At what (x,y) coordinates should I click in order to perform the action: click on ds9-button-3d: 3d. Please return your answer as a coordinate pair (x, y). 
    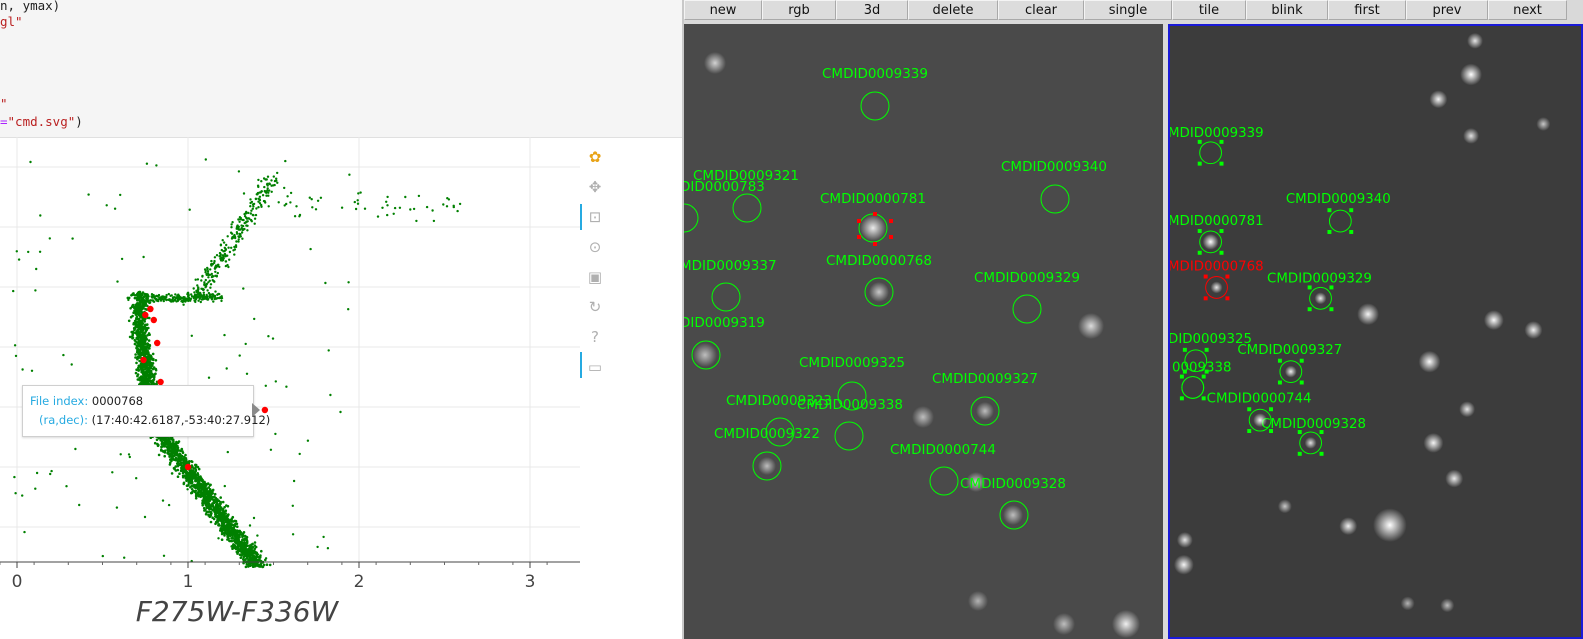
    Looking at the image, I should click on (872, 10).